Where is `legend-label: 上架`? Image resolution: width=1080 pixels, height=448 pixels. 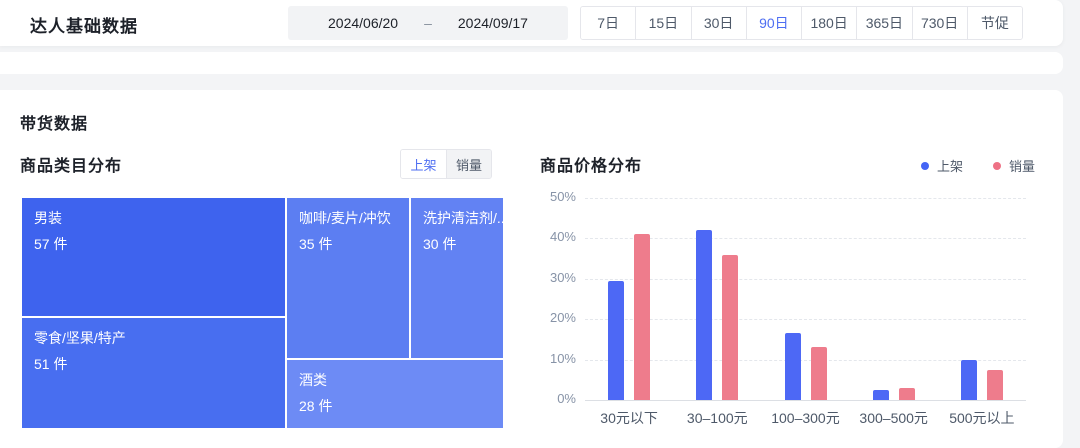
legend-label: 上架 is located at coordinates (949, 166).